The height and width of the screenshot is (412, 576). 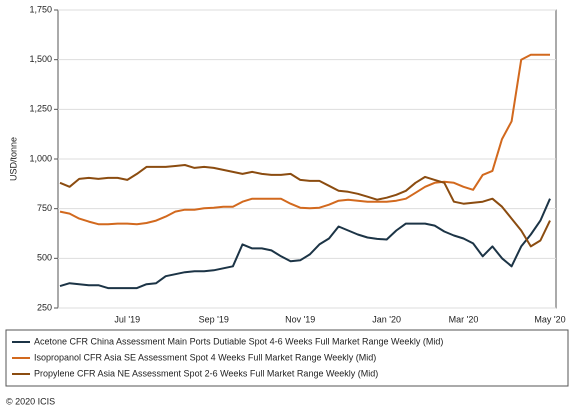 I want to click on x-tick-label: Sep '19, so click(x=214, y=319).